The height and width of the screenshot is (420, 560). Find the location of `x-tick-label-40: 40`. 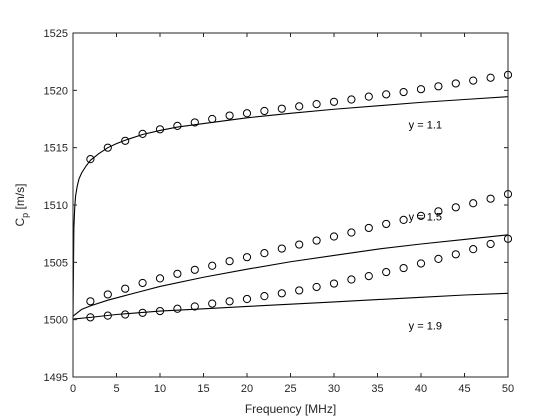

x-tick-label-40: 40 is located at coordinates (421, 389).